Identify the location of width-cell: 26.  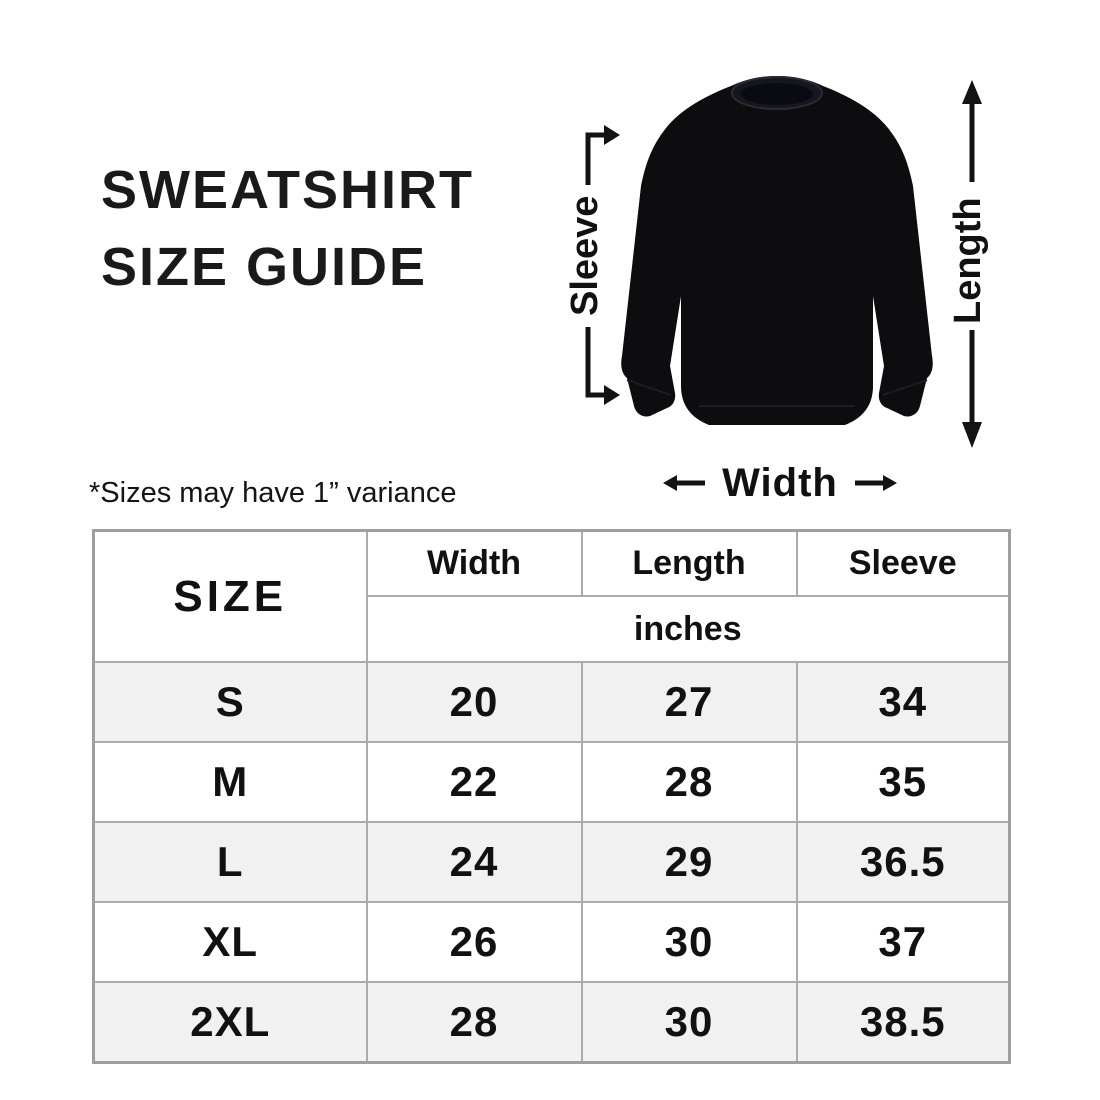
(474, 942).